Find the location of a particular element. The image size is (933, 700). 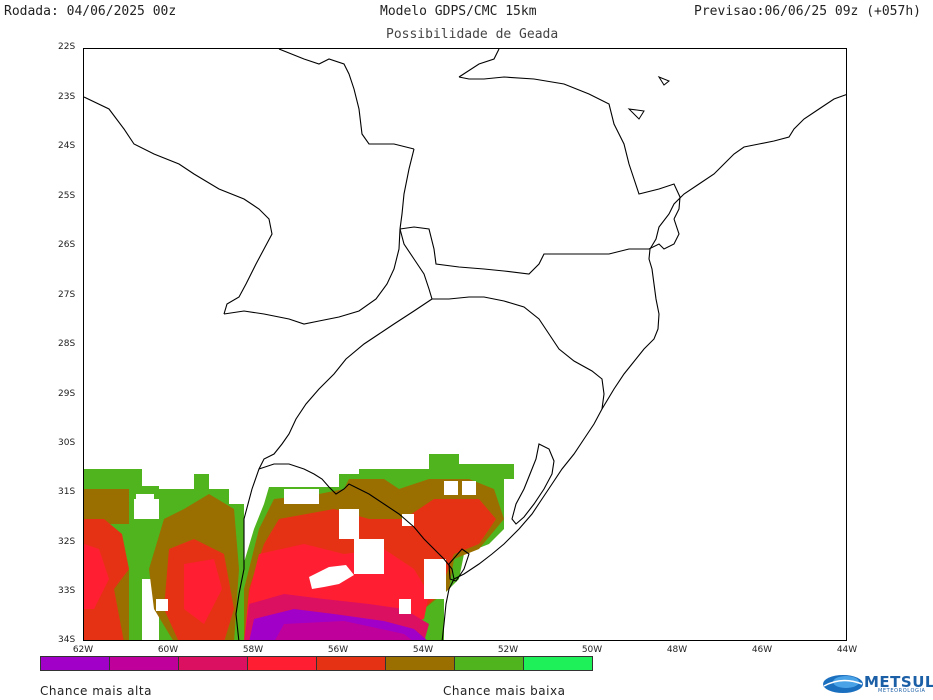

frost-area-west-red is located at coordinates (153, 584).